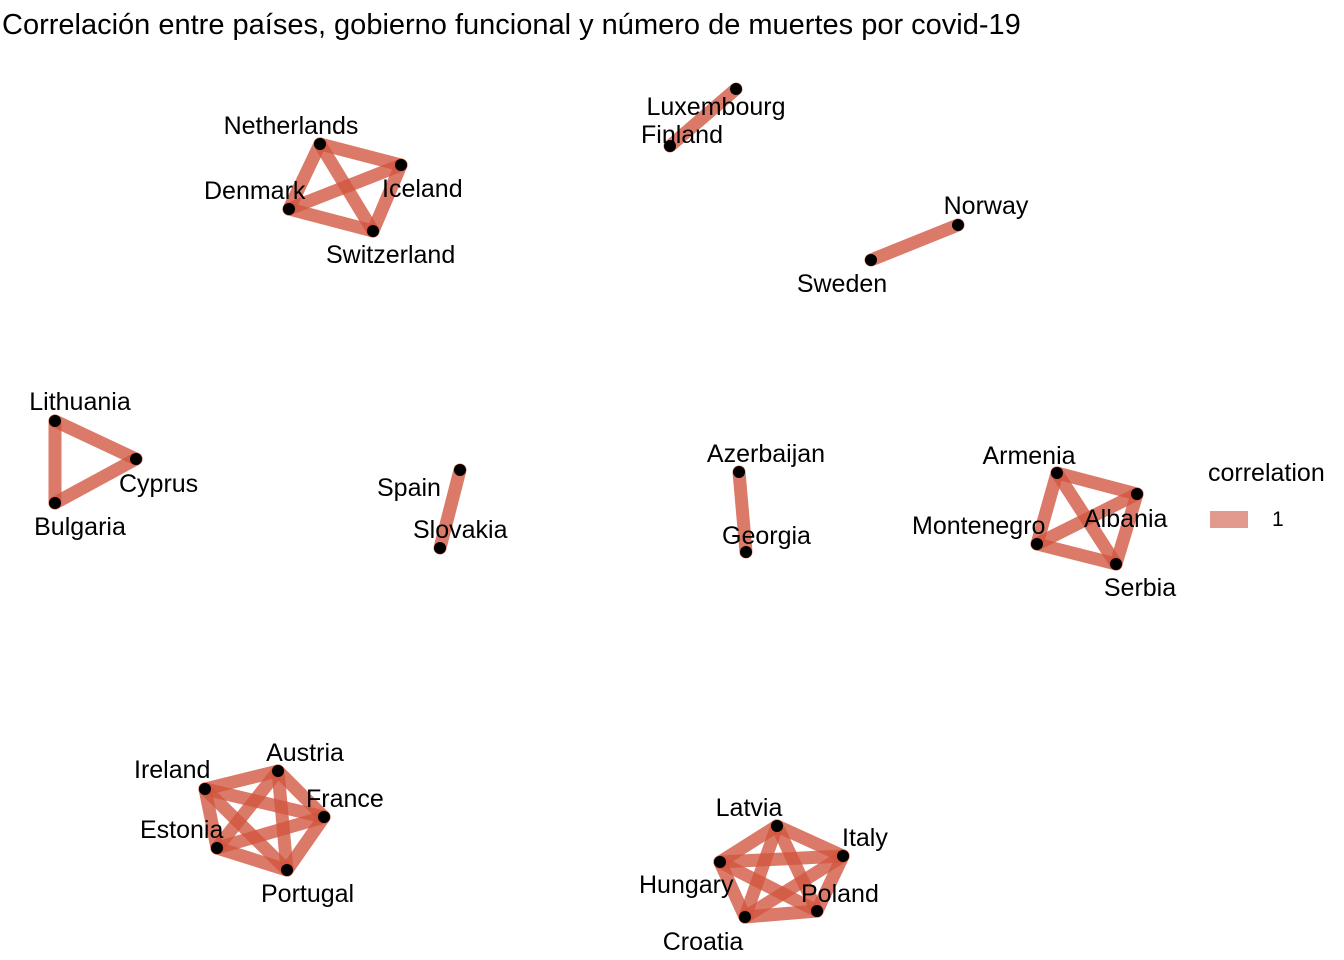  What do you see at coordinates (686, 885) in the screenshot?
I see `node-label-hungary: Hungary` at bounding box center [686, 885].